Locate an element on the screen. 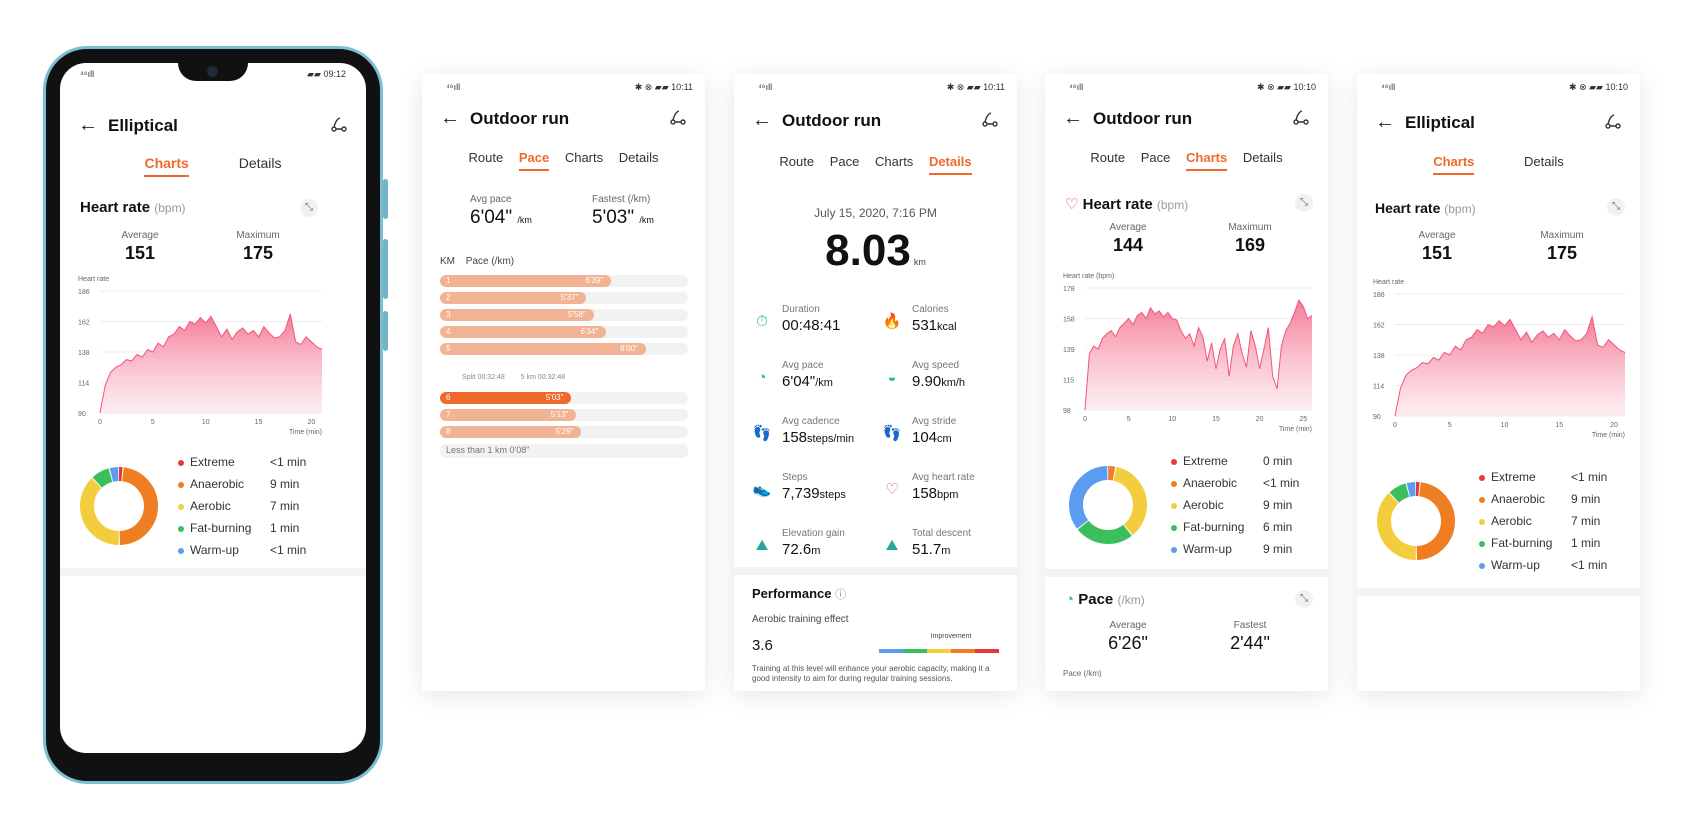 This screenshot has height=815, width=1698. tab-bar: Charts Details is located at coordinates (213, 166).